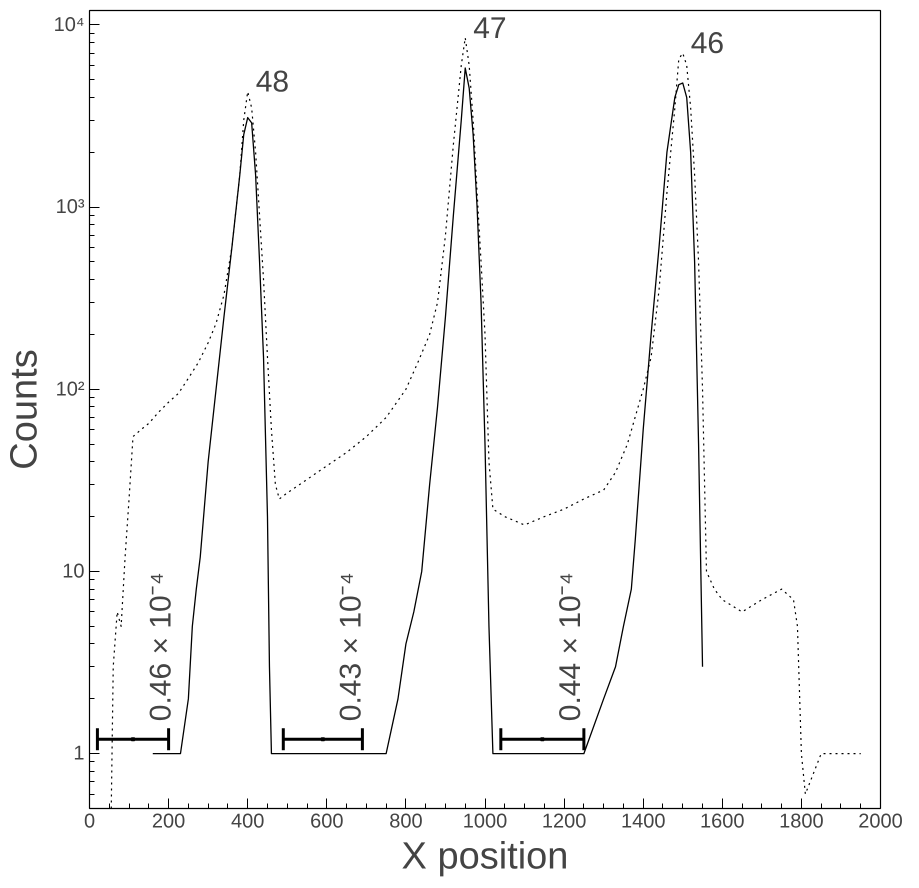 The image size is (919, 888). Describe the element at coordinates (485, 857) in the screenshot. I see `x-axis-title: X position` at that location.